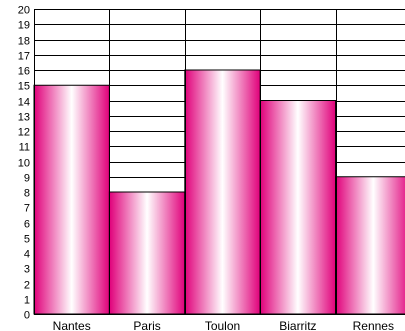 The height and width of the screenshot is (331, 405). I want to click on y-tick-label-11: 11, so click(24, 148).